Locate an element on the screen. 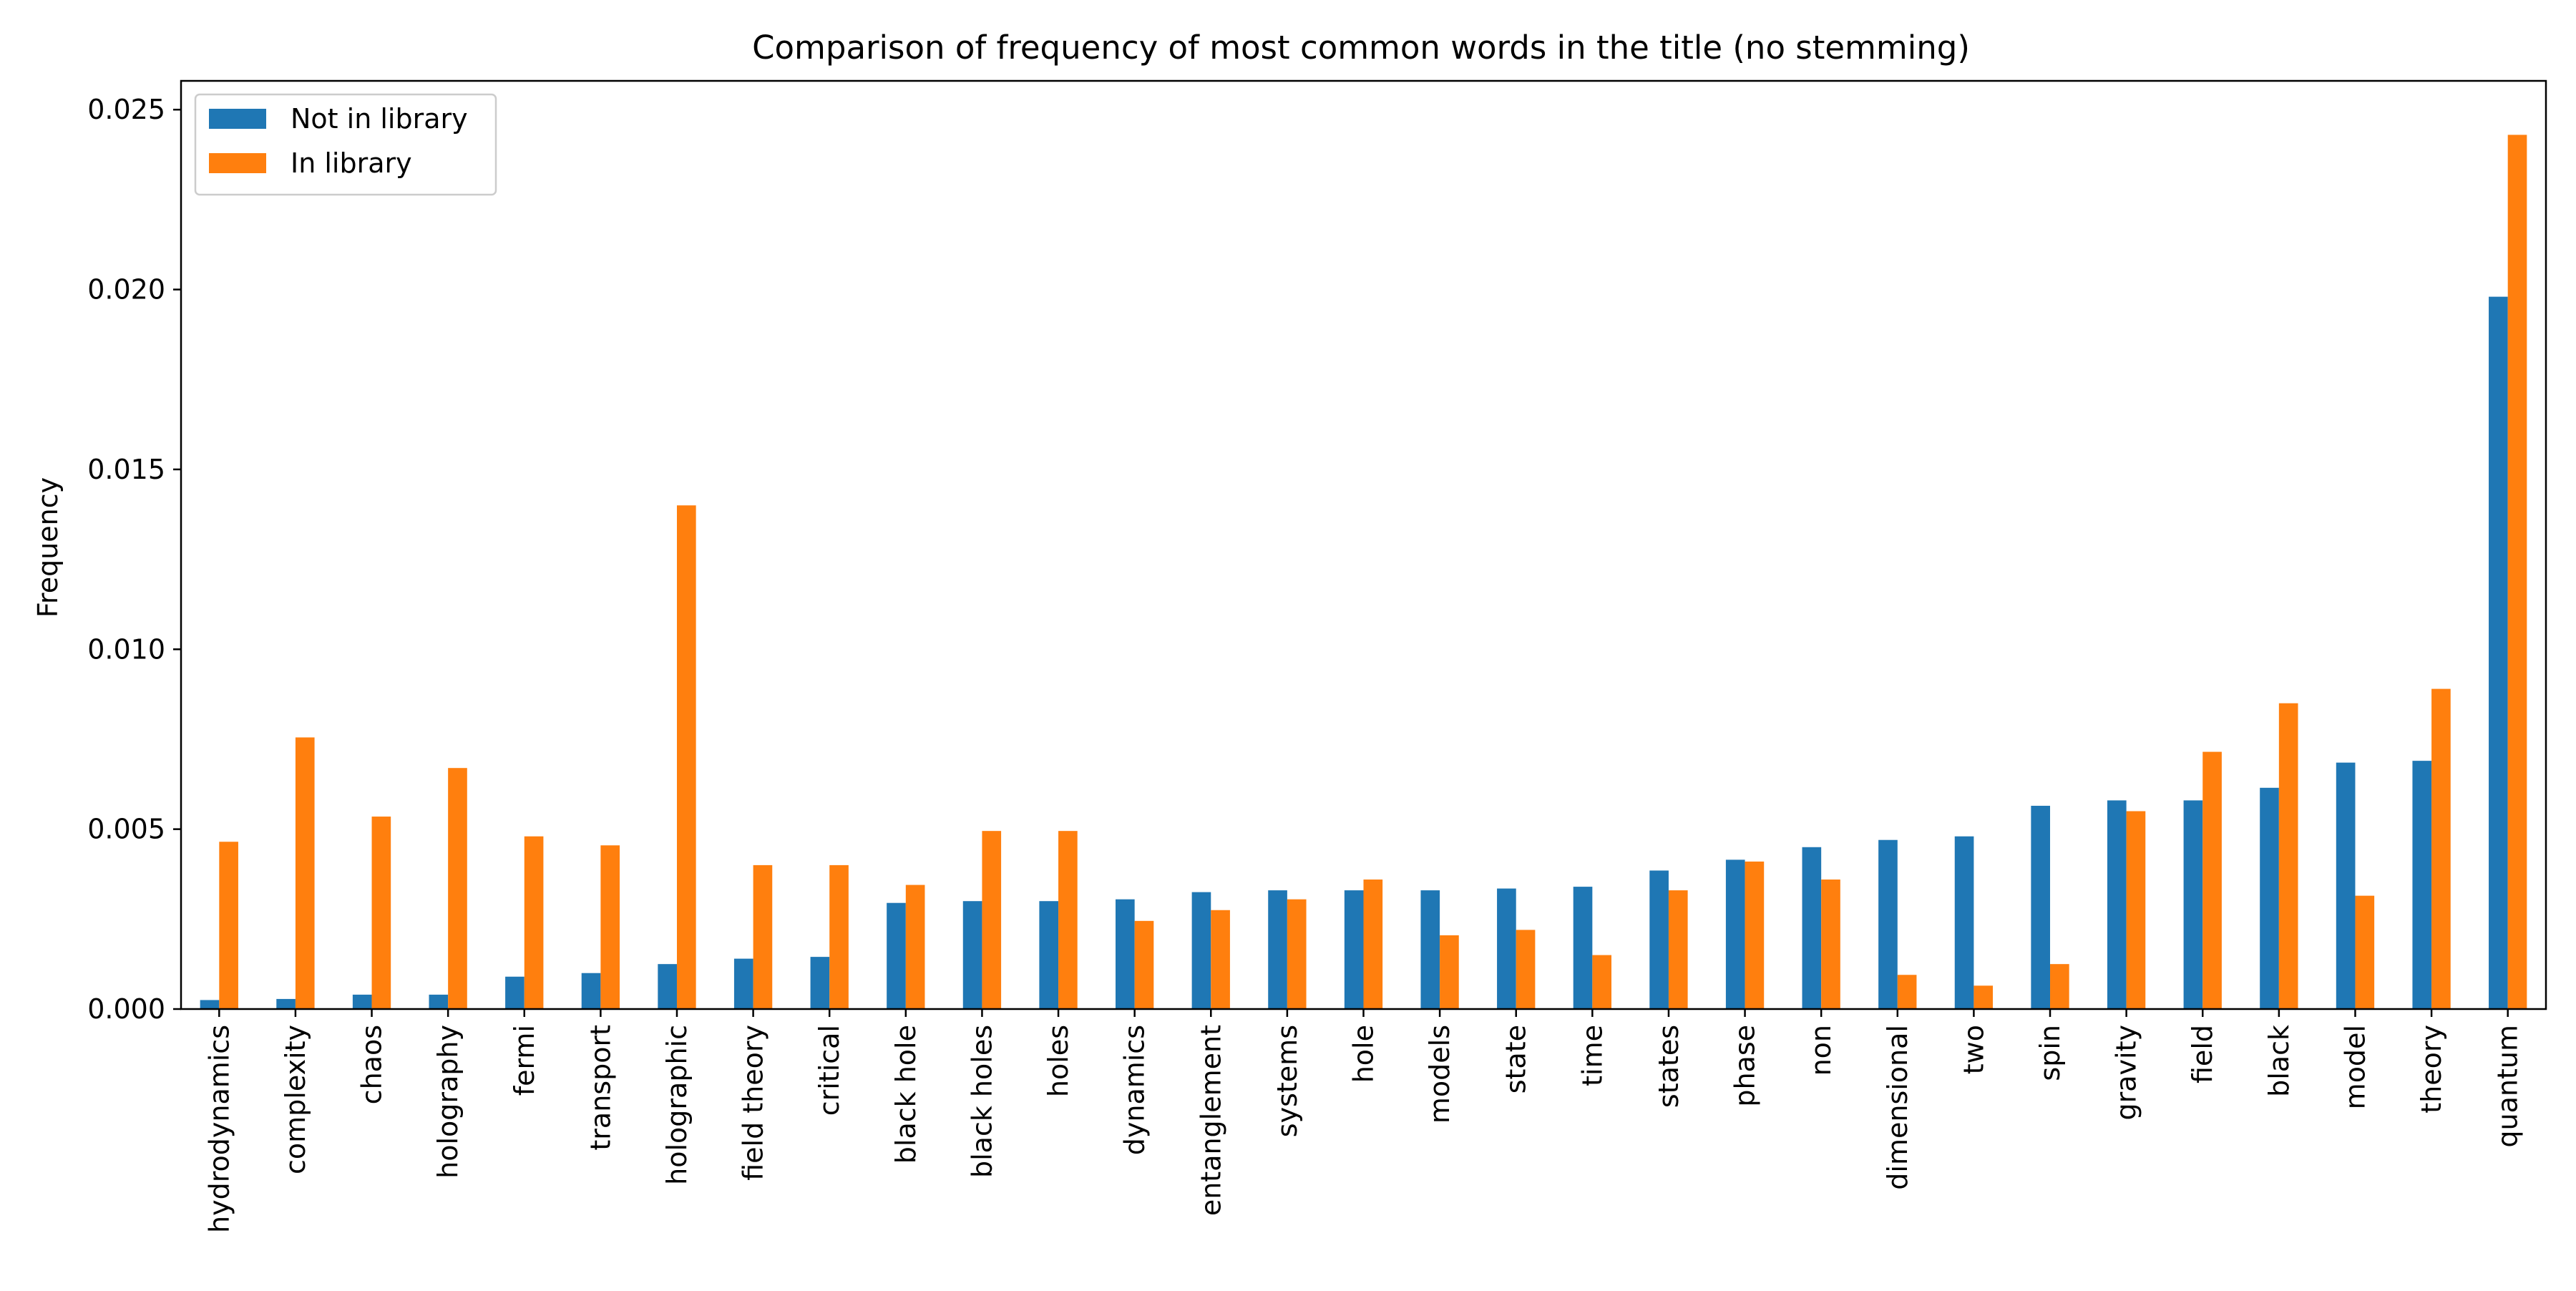  x-tick-label: entanglement is located at coordinates (1210, 1120).